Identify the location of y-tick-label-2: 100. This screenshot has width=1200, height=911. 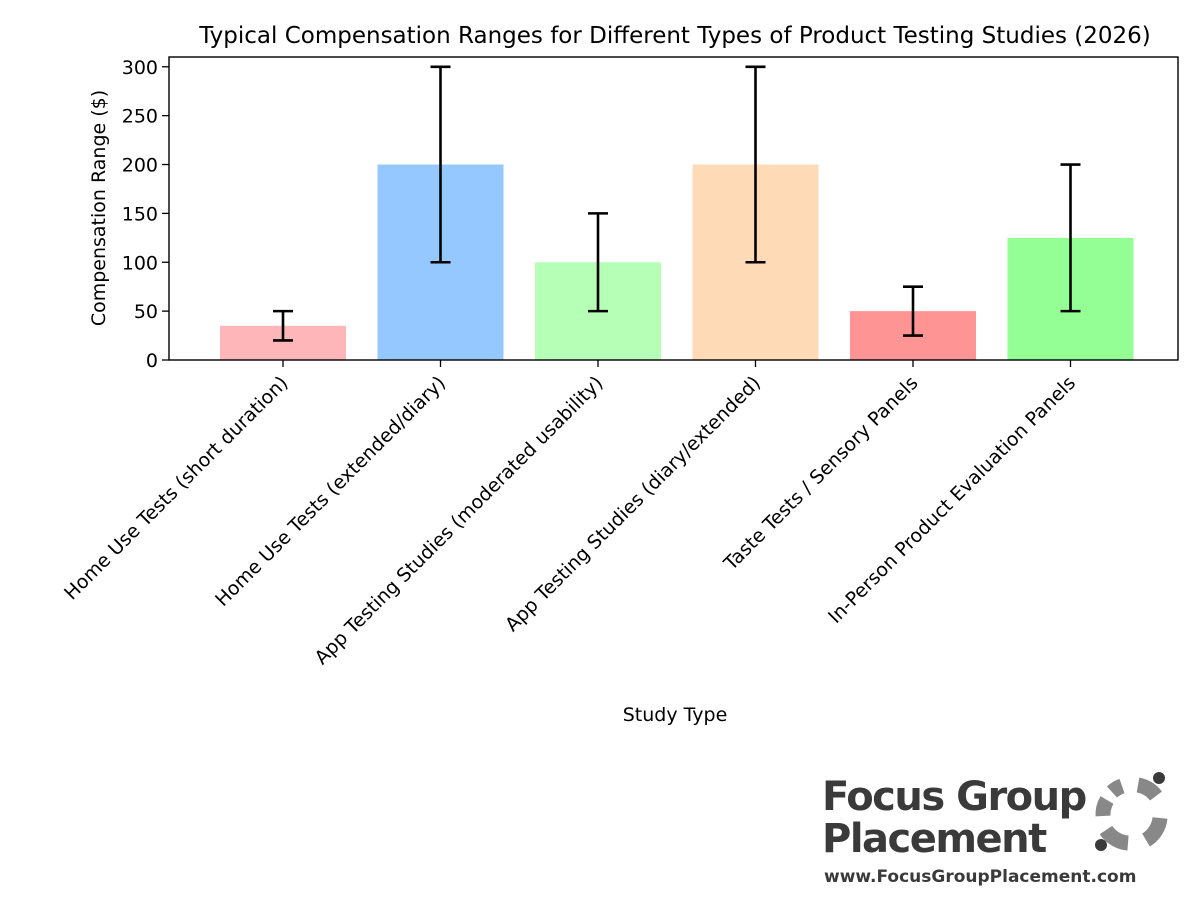
(140, 263).